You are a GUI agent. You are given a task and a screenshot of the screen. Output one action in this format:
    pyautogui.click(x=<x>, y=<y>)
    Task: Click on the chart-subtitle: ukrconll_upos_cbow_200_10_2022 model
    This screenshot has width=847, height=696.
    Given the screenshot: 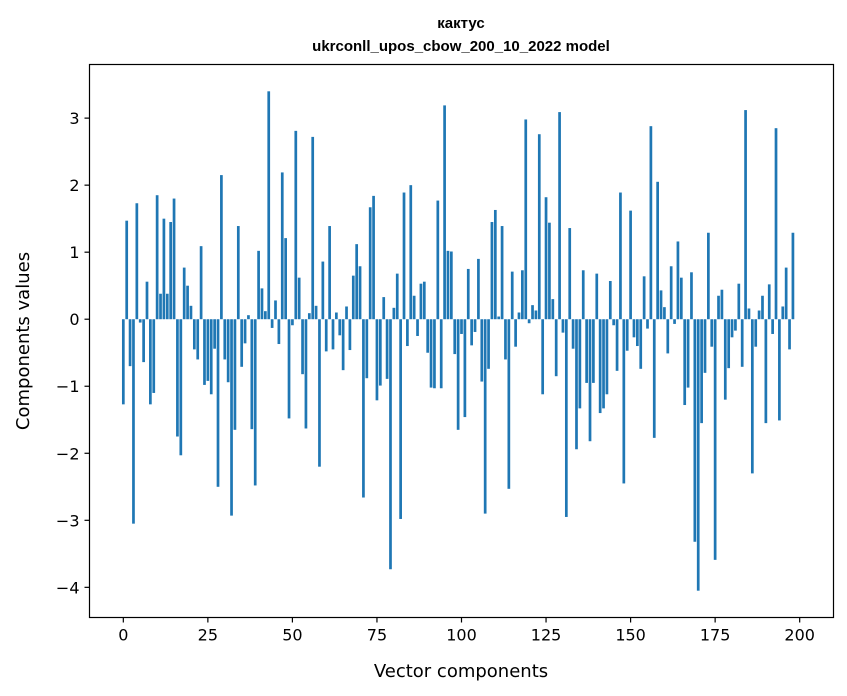 What is the action you would take?
    pyautogui.click(x=461, y=46)
    